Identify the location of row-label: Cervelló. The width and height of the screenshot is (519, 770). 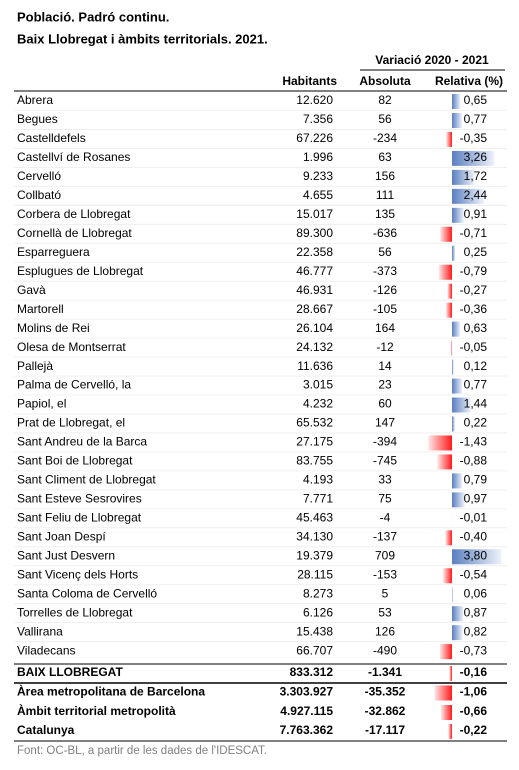
(39, 176).